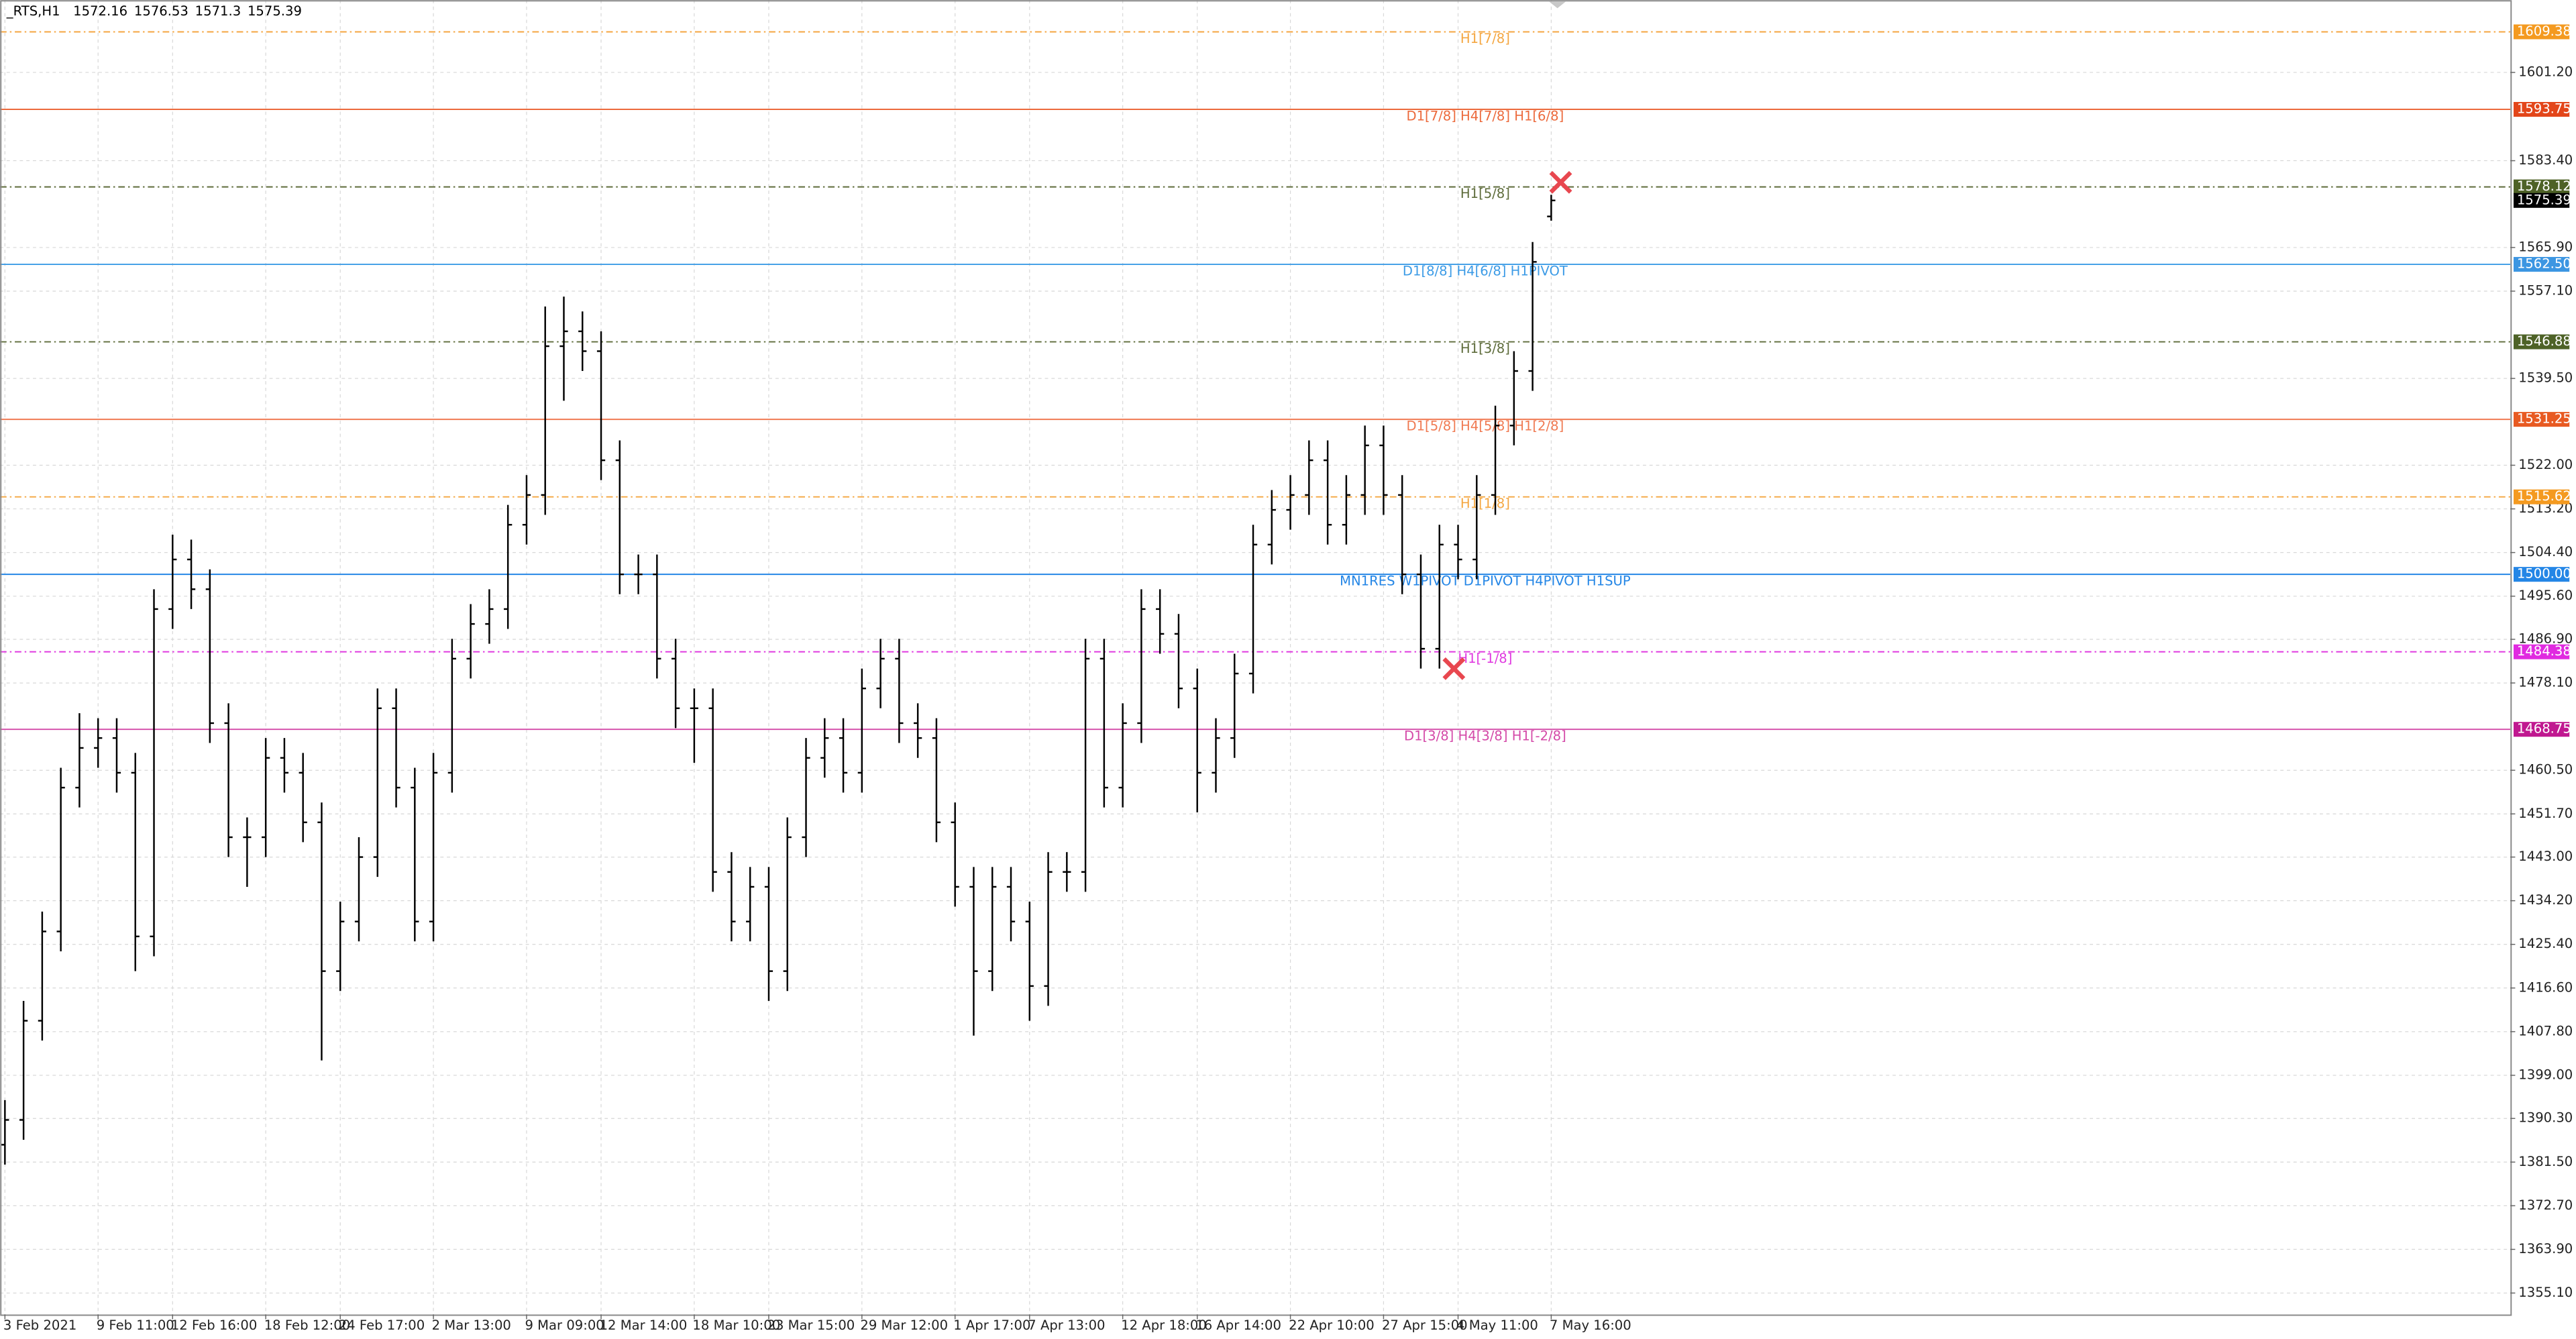  What do you see at coordinates (2545, 813) in the screenshot?
I see `y-tick-label: 1451.70` at bounding box center [2545, 813].